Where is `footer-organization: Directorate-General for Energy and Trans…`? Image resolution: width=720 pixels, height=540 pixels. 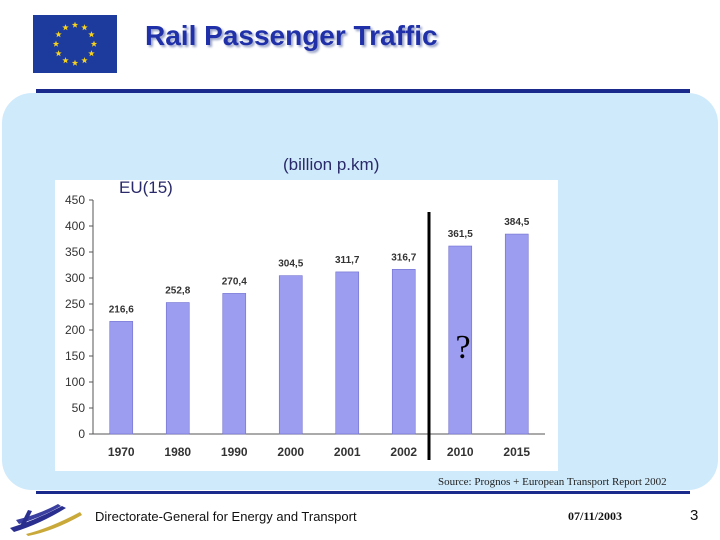
footer-organization: Directorate-General for Energy and Trans… is located at coordinates (226, 516).